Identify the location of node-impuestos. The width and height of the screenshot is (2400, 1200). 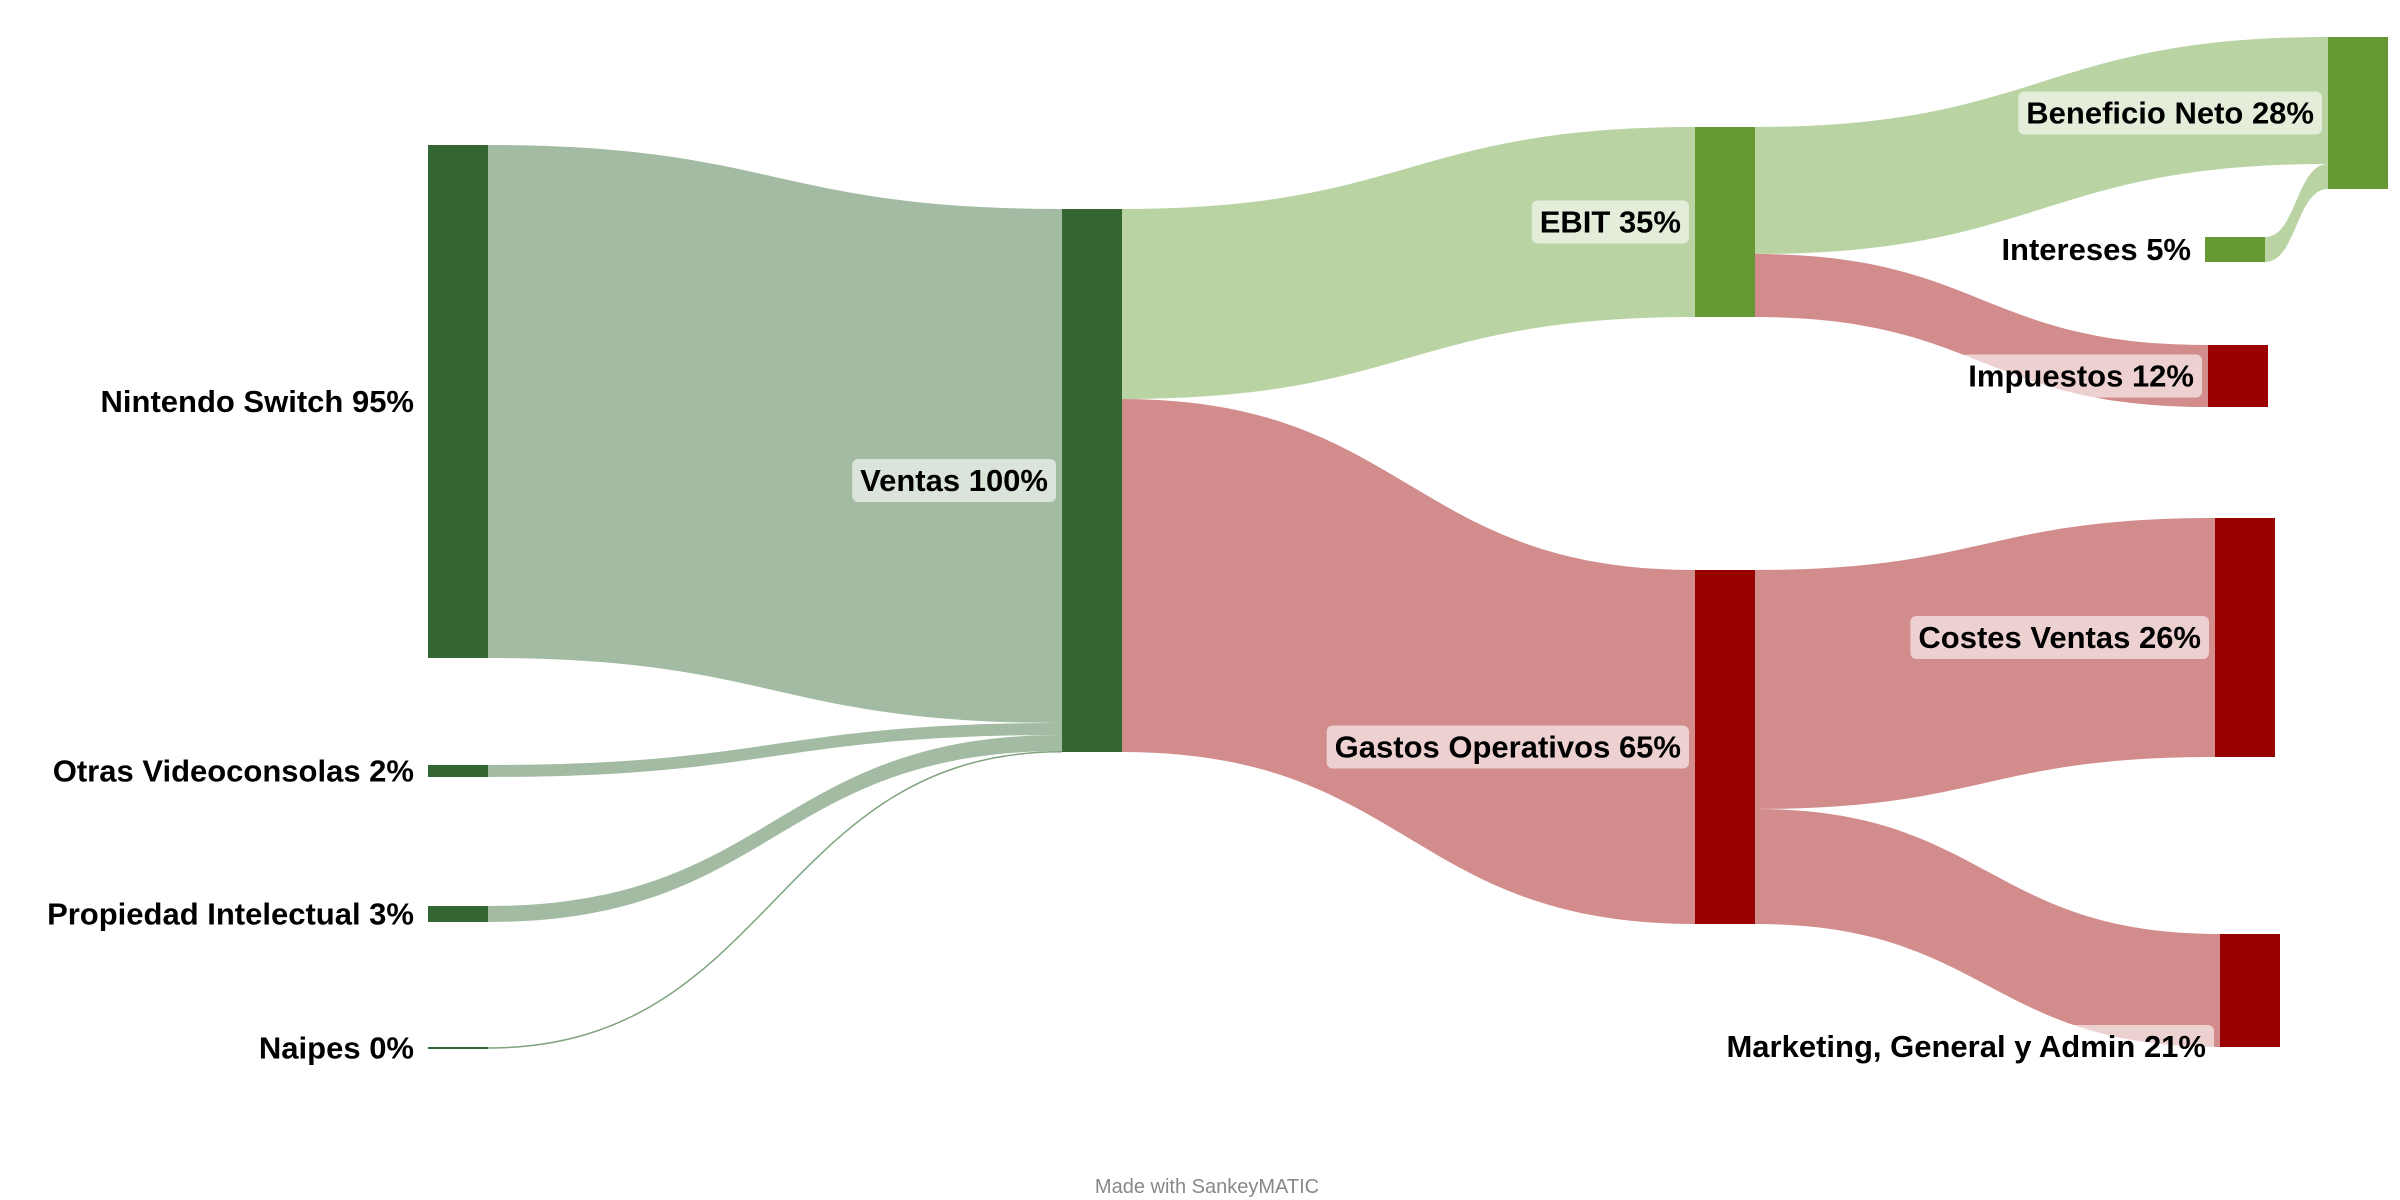
(2238, 376).